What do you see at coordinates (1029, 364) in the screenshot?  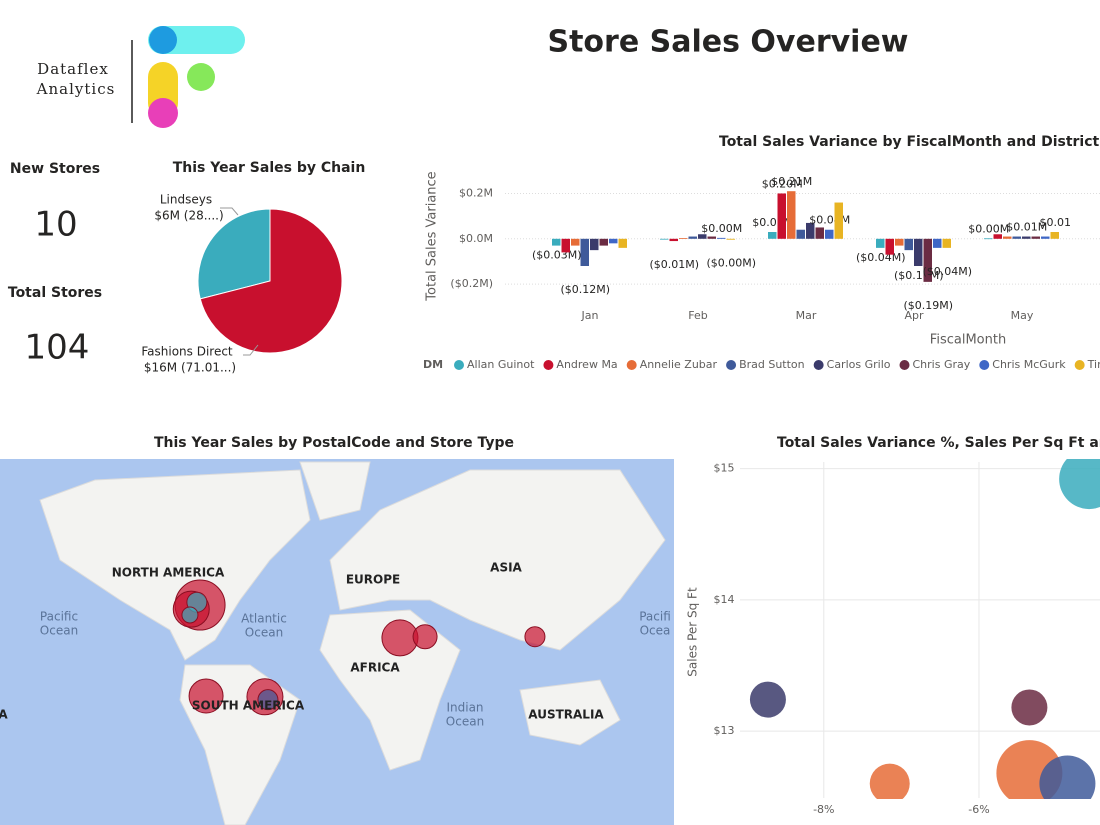 I see `legend-label: Chris McGurk` at bounding box center [1029, 364].